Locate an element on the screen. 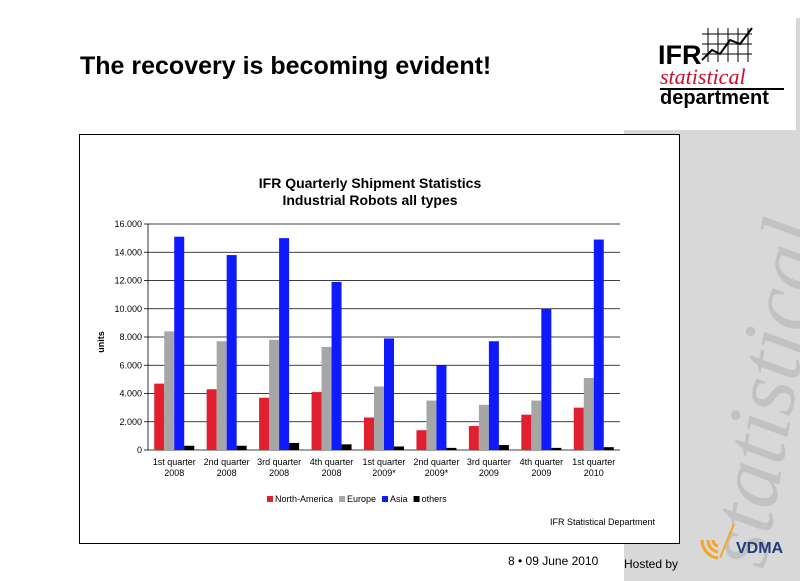  x-tick-label: 2010 is located at coordinates (594, 473).